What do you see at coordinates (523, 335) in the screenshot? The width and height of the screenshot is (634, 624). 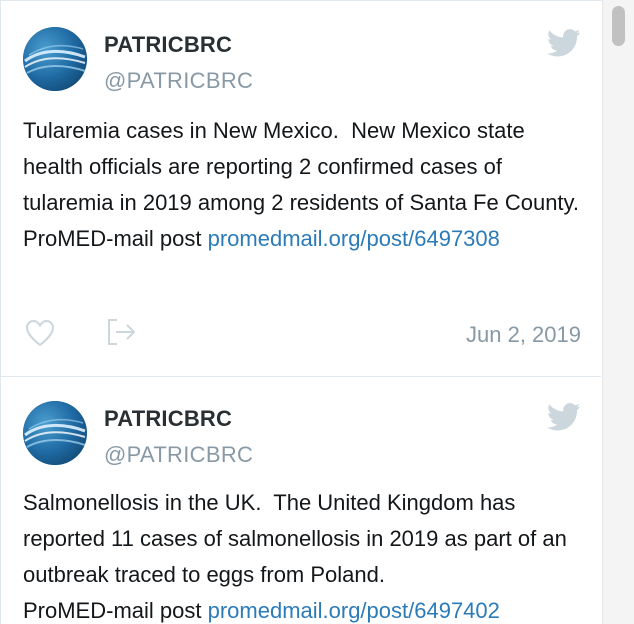 I see `tweet-date: Jun 2, 2019` at bounding box center [523, 335].